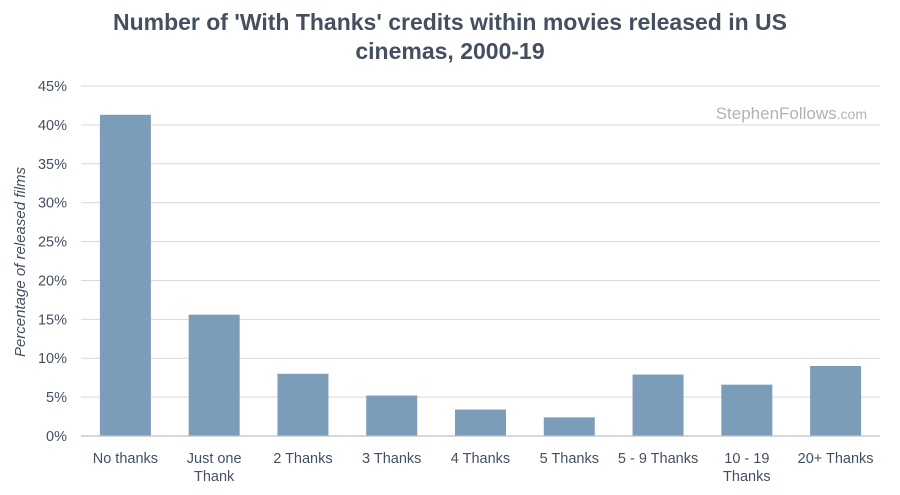 The image size is (900, 495). Describe the element at coordinates (747, 468) in the screenshot. I see `x-tick-label: 10 - 19 Thanks` at that location.